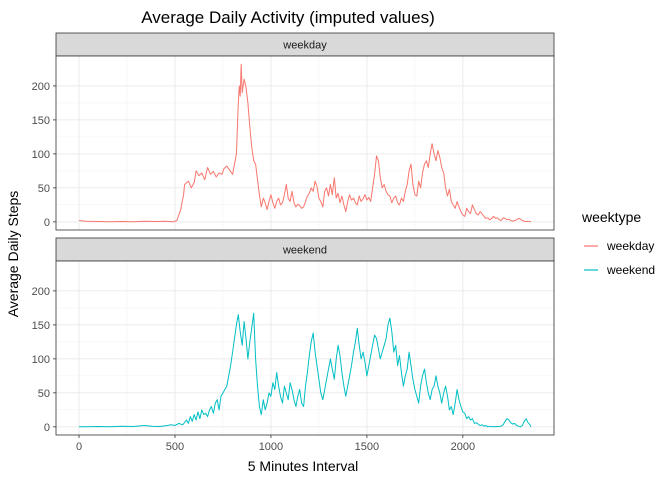  I want to click on strip-label-weekend: weekend, so click(304, 251).